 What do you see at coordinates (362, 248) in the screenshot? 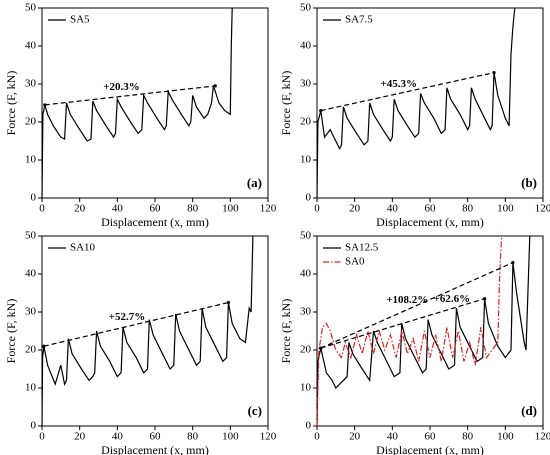
I see `legend-label: SA12.5` at bounding box center [362, 248].